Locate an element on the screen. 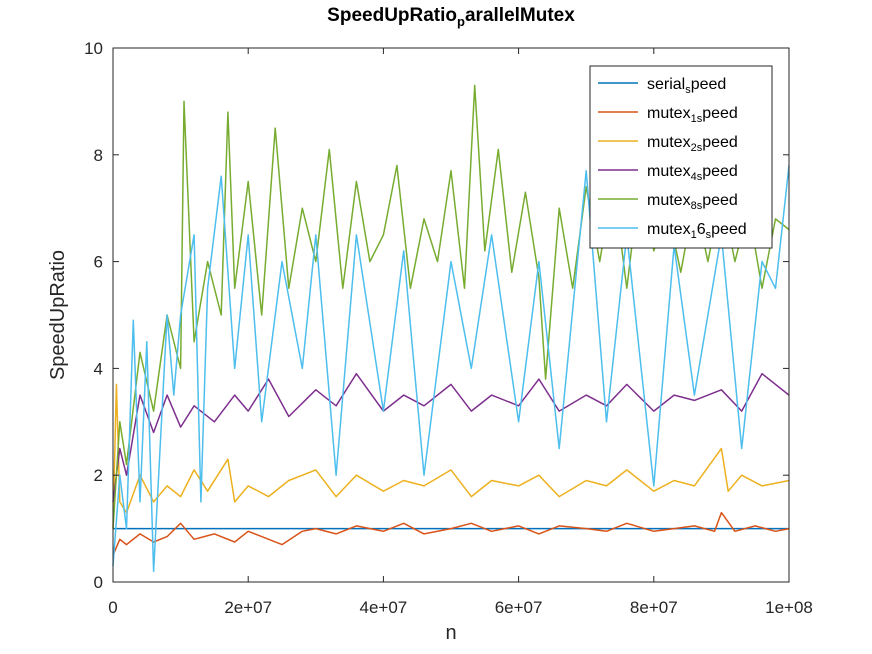 This screenshot has width=872, height=654. y-tick-label: 2 is located at coordinates (98, 475).